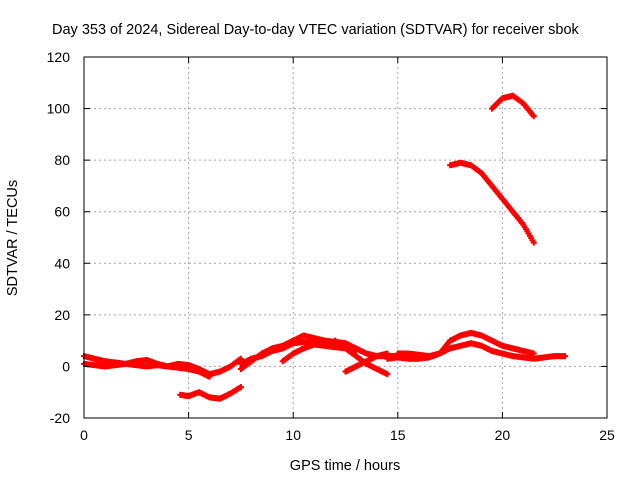  What do you see at coordinates (59, 57) in the screenshot?
I see `y-tick-label: 120` at bounding box center [59, 57].